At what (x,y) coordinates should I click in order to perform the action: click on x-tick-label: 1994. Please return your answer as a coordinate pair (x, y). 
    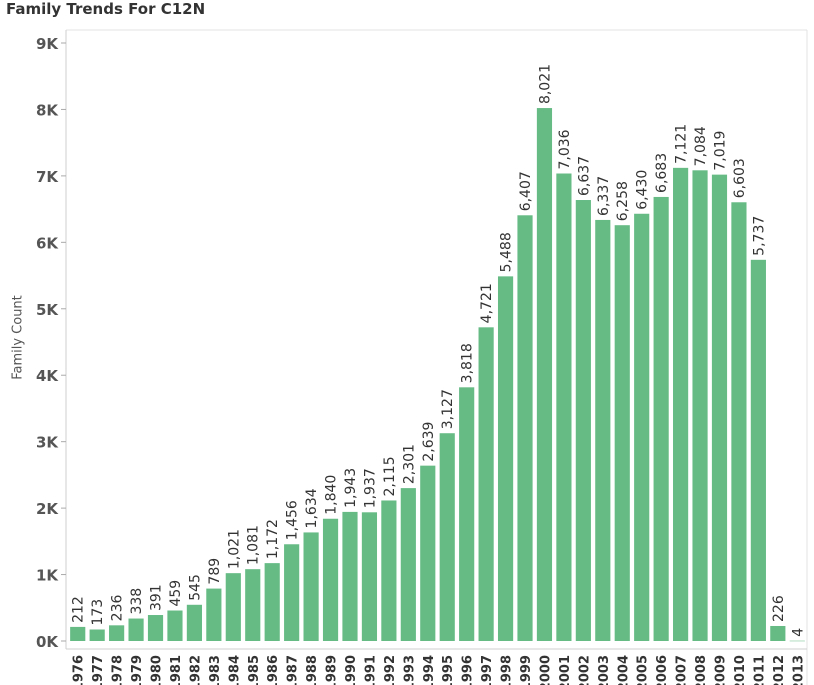
    Looking at the image, I should click on (429, 670).